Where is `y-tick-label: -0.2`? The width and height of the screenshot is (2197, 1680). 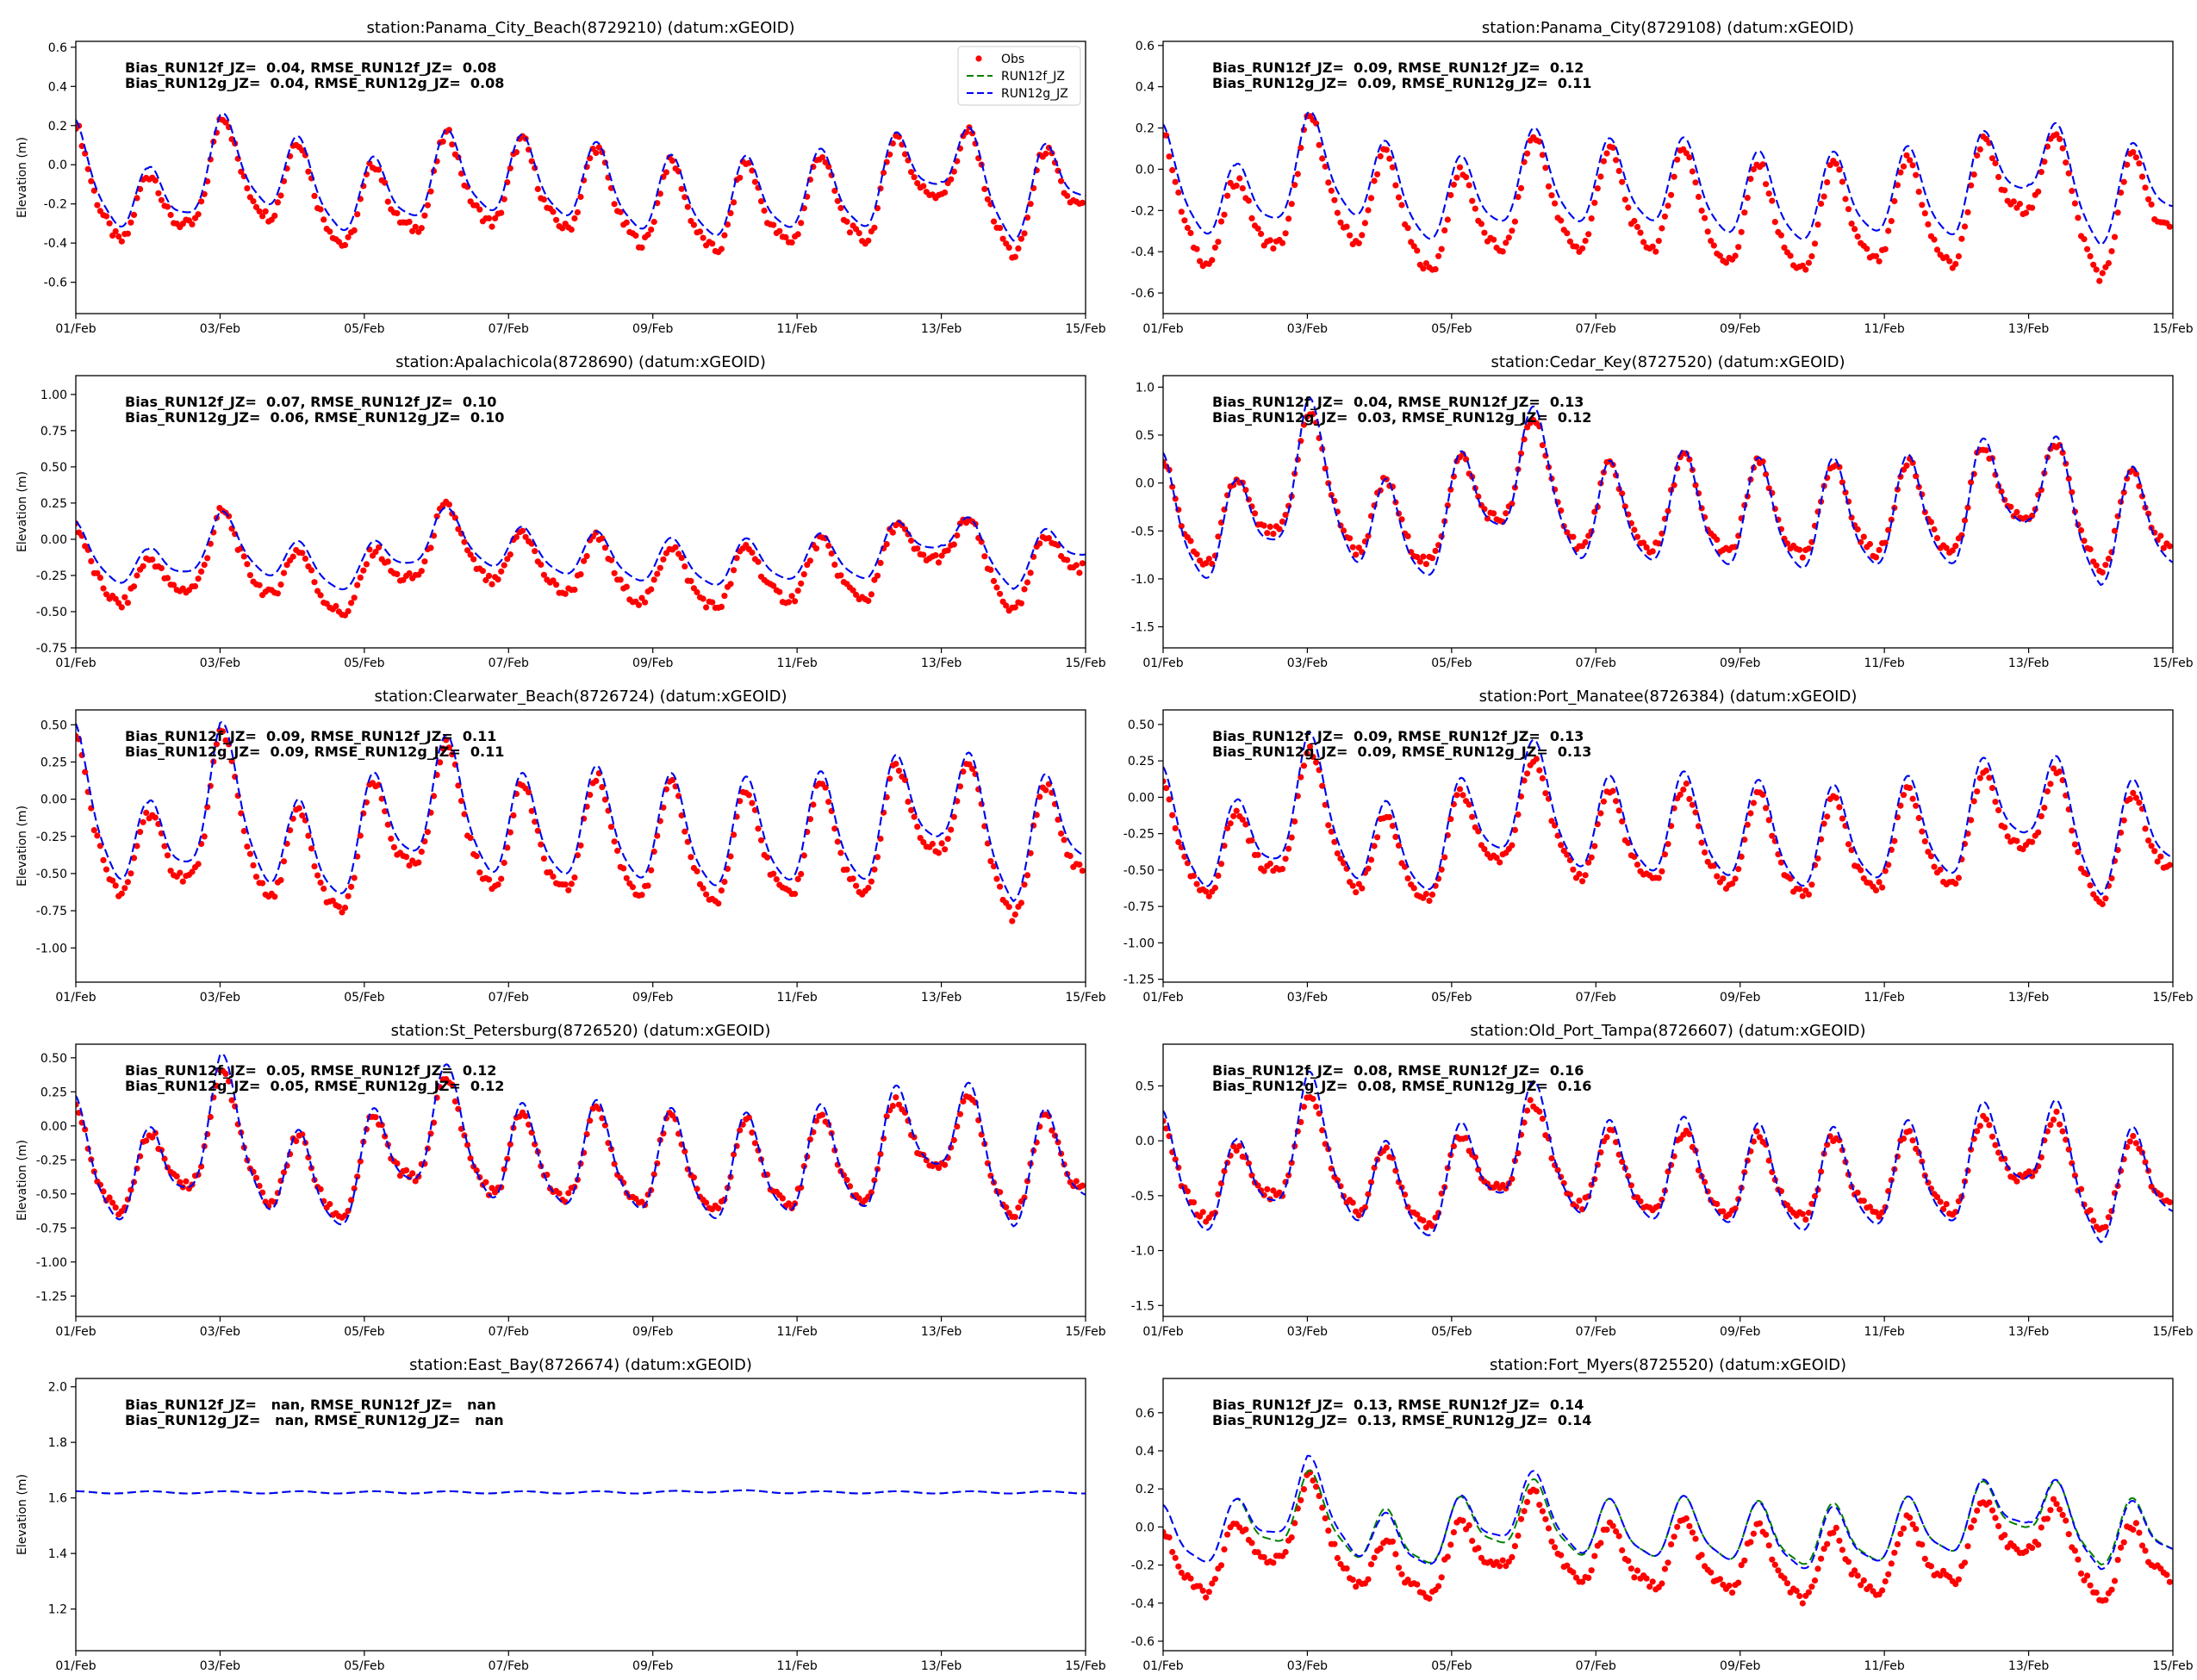 y-tick-label: -0.2 is located at coordinates (1143, 211).